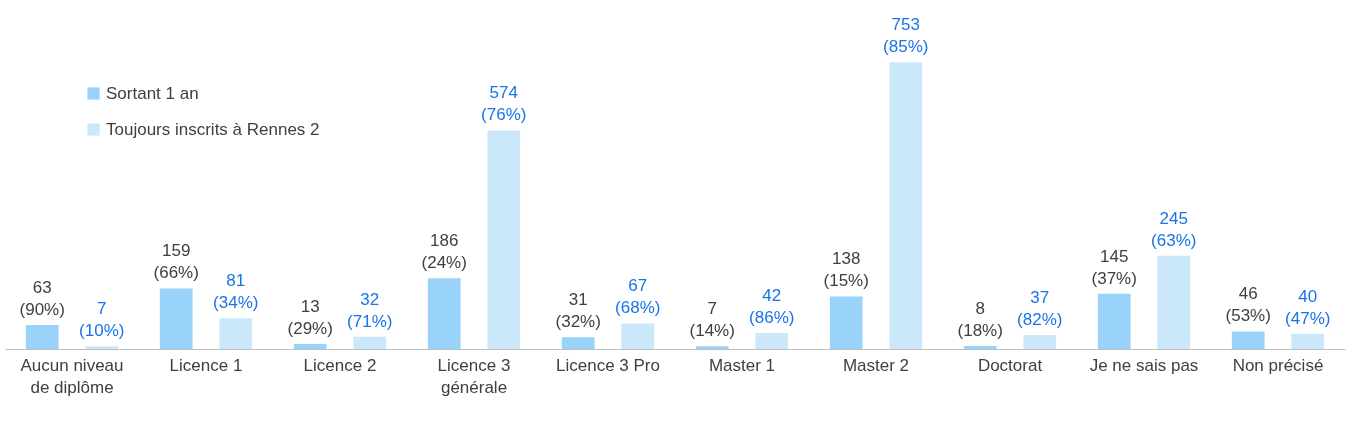 Image resolution: width=1370 pixels, height=433 pixels. I want to click on data-label: 63 (90%), so click(42, 299).